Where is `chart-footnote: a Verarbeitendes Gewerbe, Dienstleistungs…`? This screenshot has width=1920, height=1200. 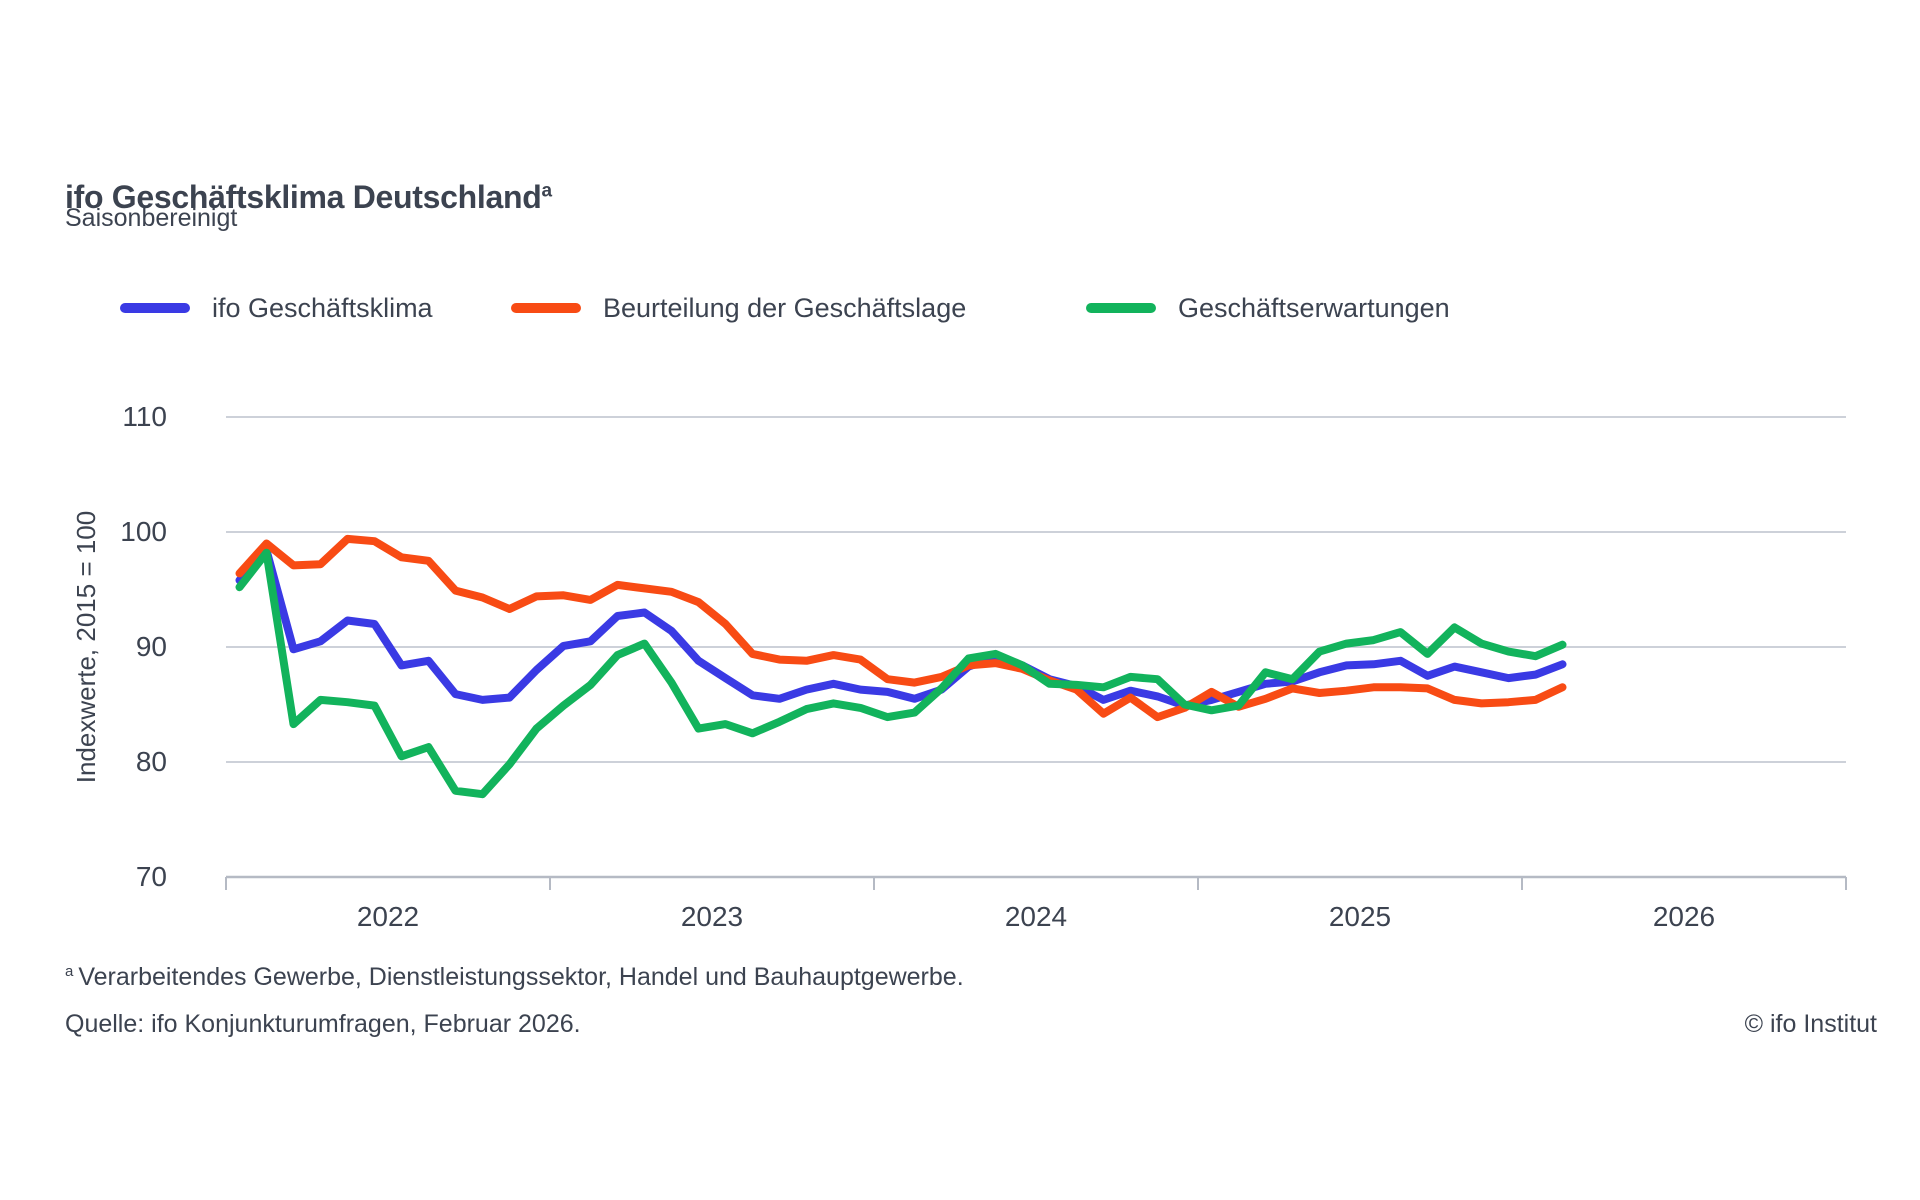 chart-footnote: a Verarbeitendes Gewerbe, Dienstleistungs… is located at coordinates (514, 977).